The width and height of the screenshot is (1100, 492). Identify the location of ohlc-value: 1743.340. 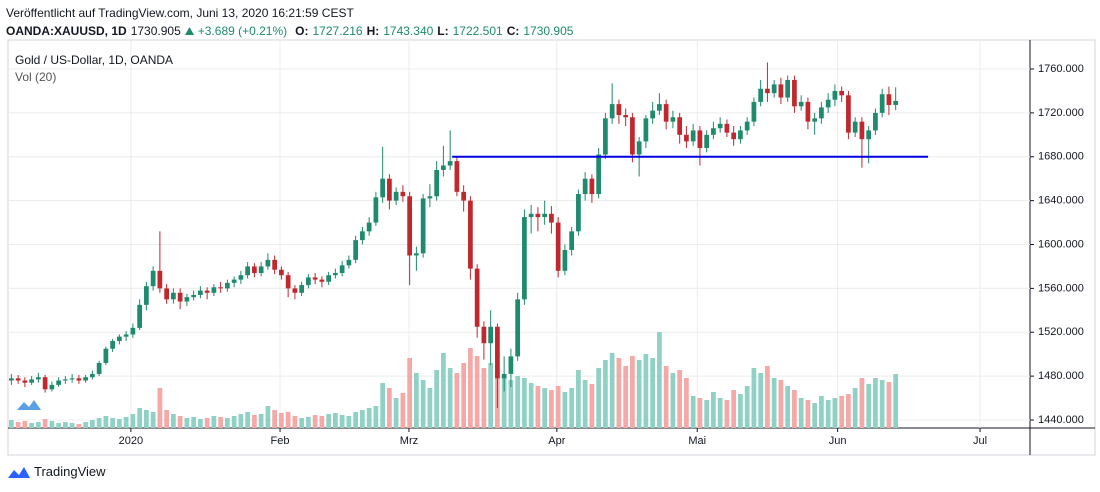
(408, 31).